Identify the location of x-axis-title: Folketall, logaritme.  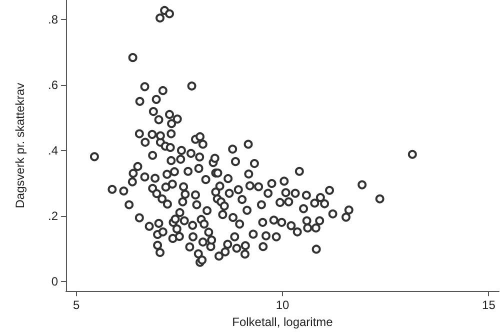
(283, 322).